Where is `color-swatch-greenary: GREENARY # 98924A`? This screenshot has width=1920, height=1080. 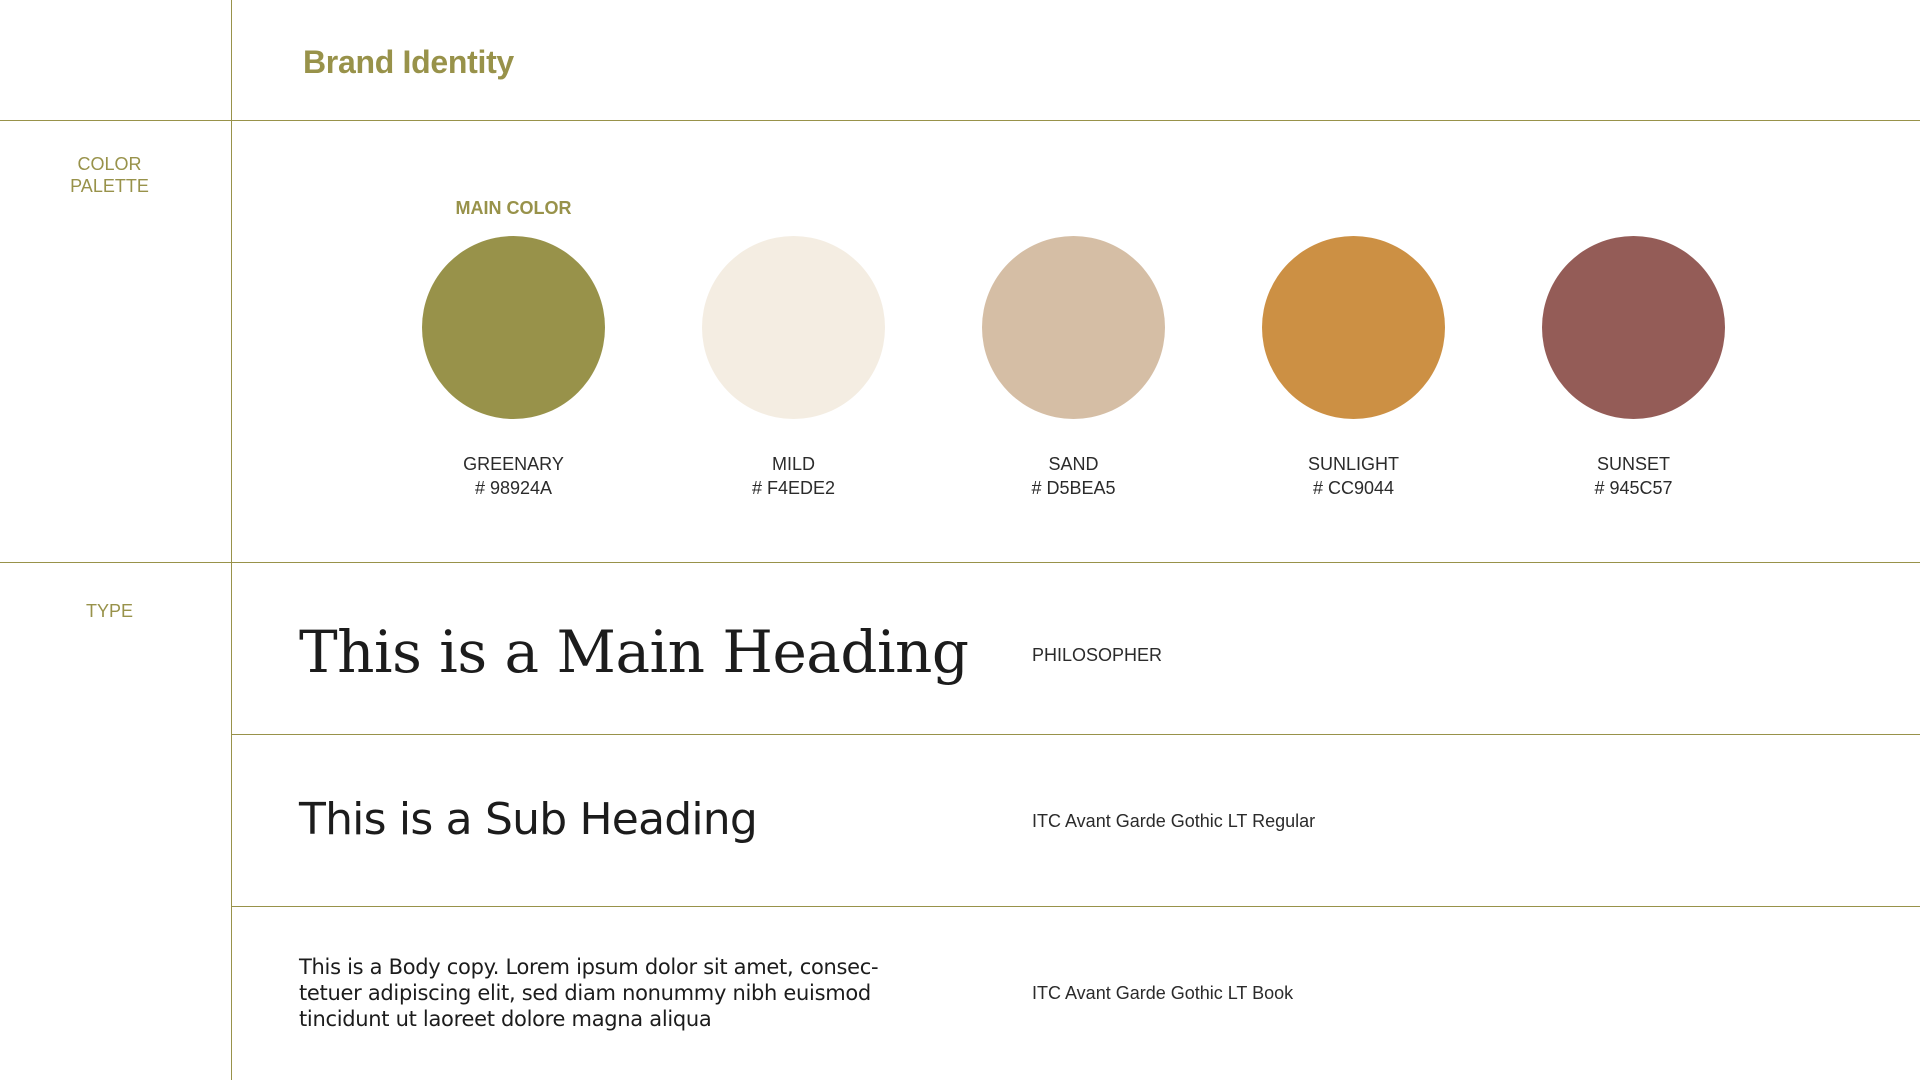 color-swatch-greenary: GREENARY # 98924A is located at coordinates (513, 368).